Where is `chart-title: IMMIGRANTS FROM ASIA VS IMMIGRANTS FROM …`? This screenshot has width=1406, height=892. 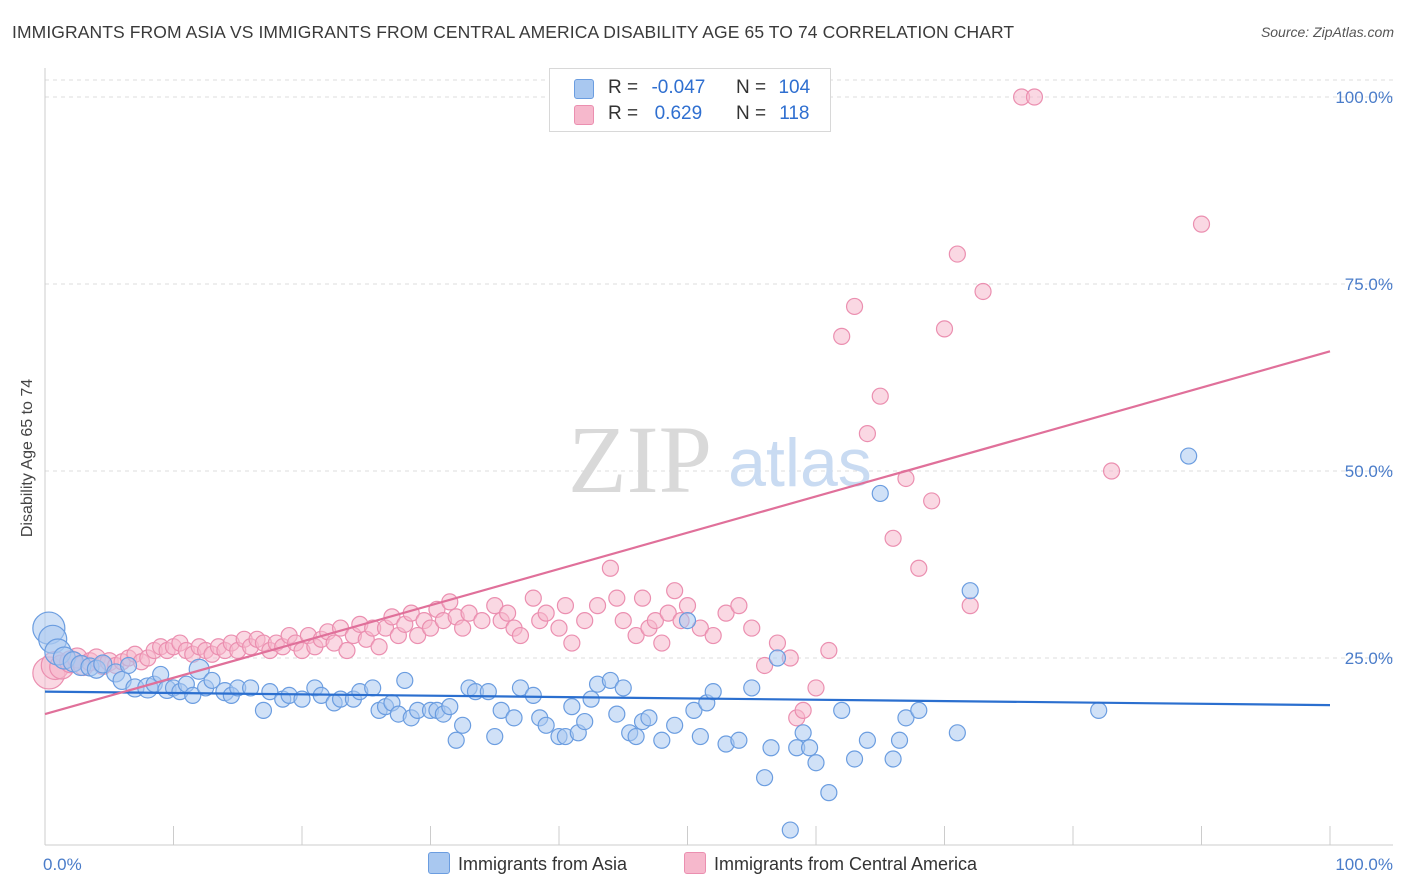 chart-title: IMMIGRANTS FROM ASIA VS IMMIGRANTS FROM … is located at coordinates (513, 32).